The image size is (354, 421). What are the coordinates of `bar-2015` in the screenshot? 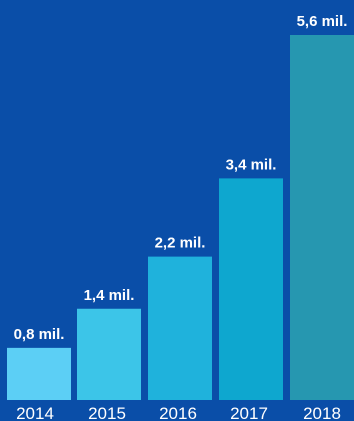 It's located at (109, 354).